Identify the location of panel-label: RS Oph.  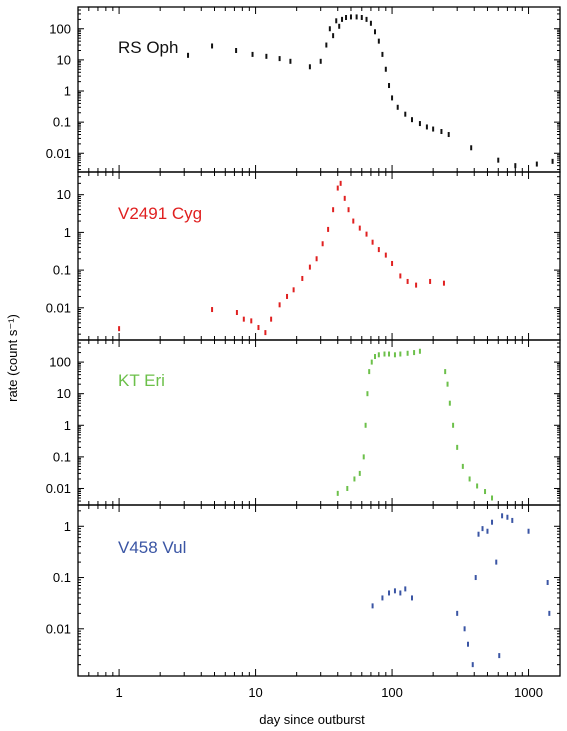
(148, 47).